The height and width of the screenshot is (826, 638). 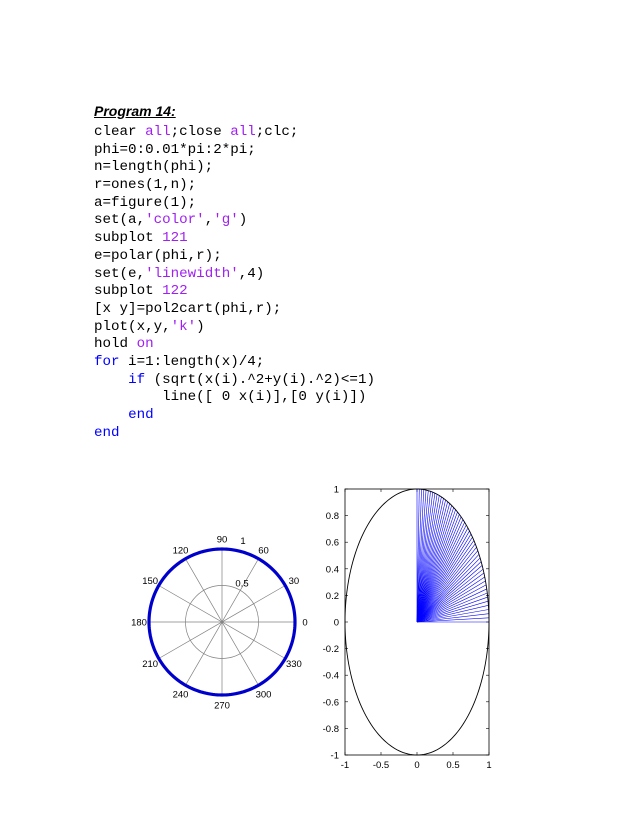 What do you see at coordinates (264, 694) in the screenshot?
I see `polar-angle-label: 300` at bounding box center [264, 694].